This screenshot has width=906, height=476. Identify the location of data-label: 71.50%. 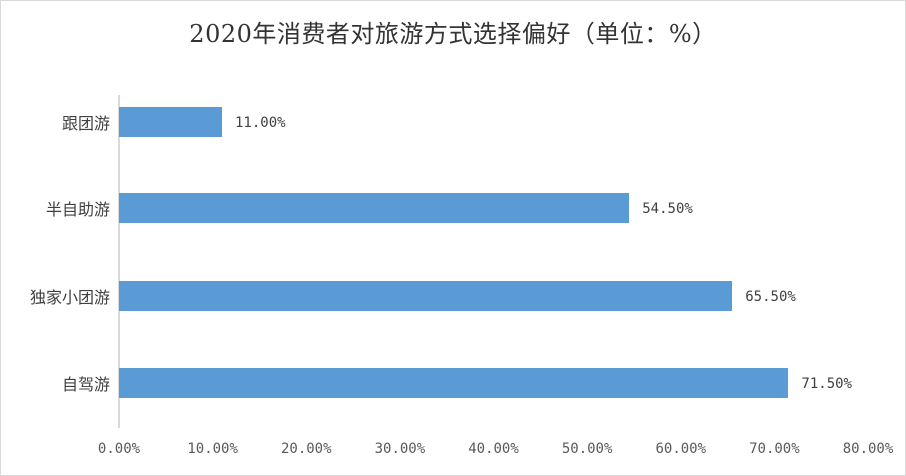
(826, 384).